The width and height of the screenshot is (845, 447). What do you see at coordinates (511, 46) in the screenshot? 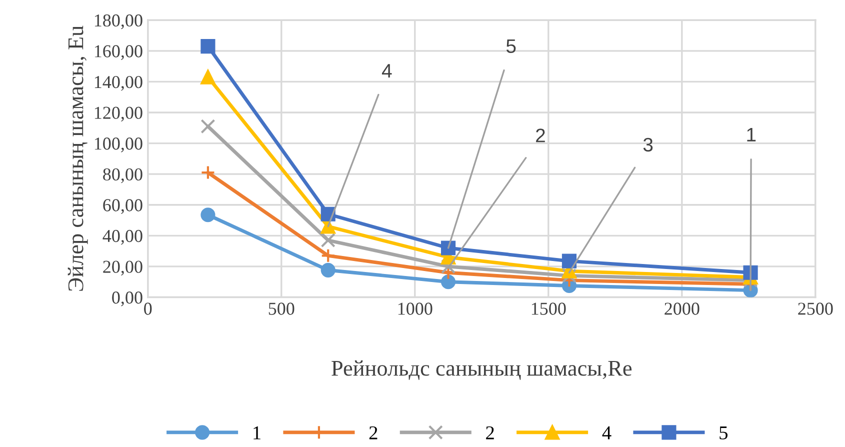
I see `annotation: 5` at bounding box center [511, 46].